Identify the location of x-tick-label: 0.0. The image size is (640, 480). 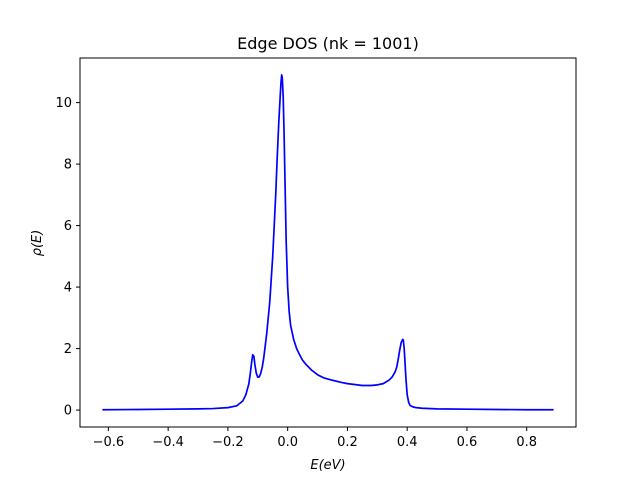
(287, 442).